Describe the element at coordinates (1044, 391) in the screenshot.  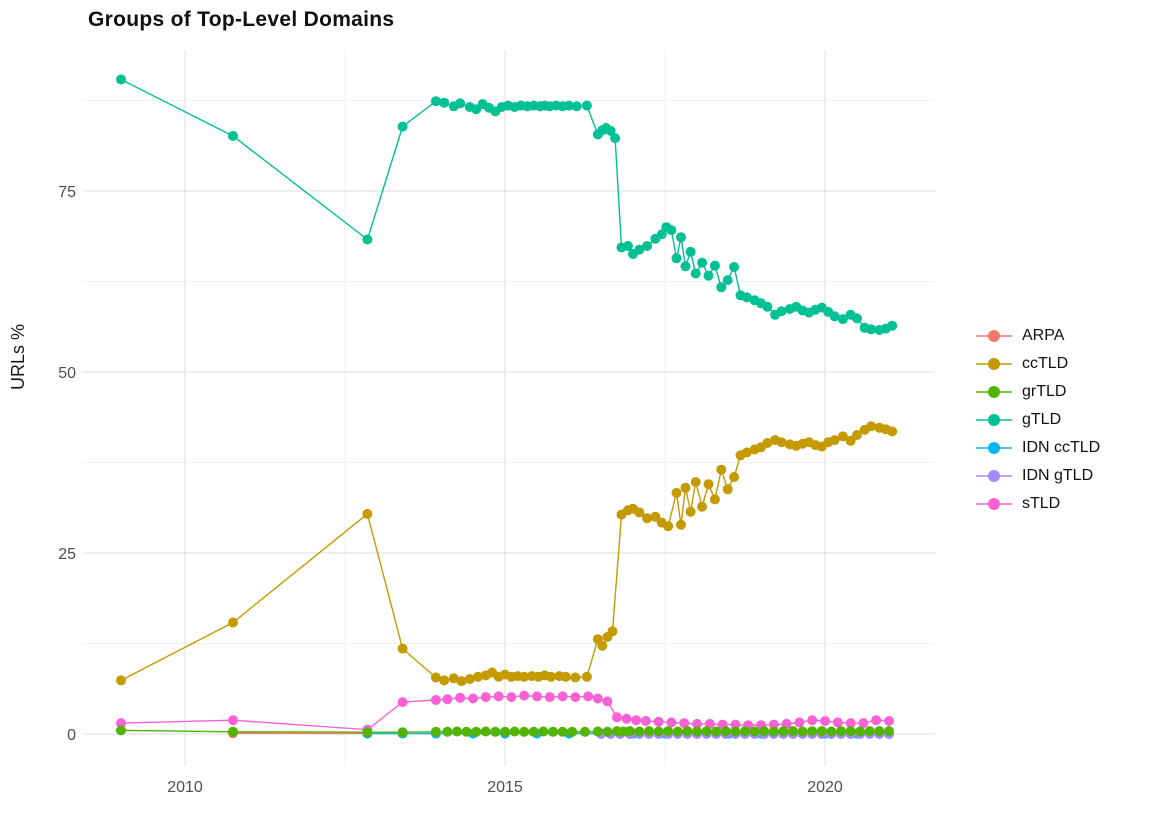
I see `legend-label: grTLD` at that location.